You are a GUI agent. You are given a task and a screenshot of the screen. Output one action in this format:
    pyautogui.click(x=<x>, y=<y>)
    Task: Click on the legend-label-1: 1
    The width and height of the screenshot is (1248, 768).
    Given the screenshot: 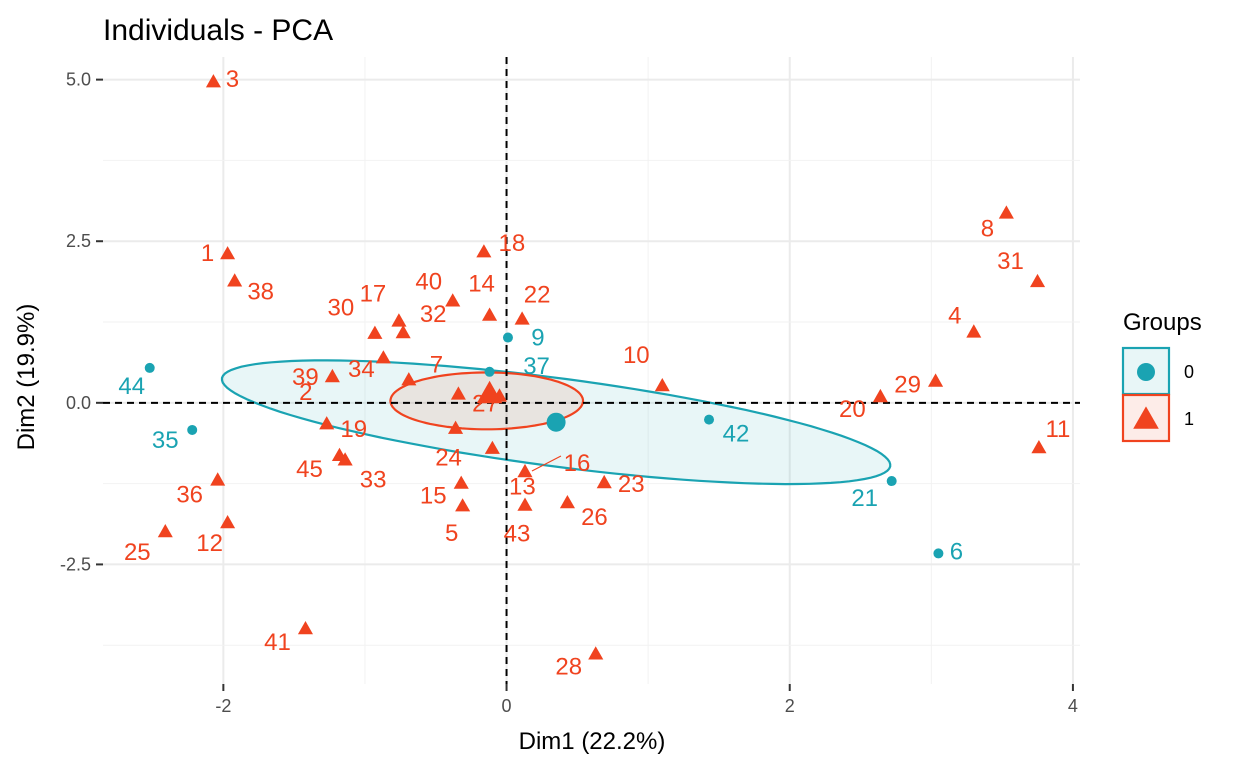 What is the action you would take?
    pyautogui.click(x=1189, y=419)
    